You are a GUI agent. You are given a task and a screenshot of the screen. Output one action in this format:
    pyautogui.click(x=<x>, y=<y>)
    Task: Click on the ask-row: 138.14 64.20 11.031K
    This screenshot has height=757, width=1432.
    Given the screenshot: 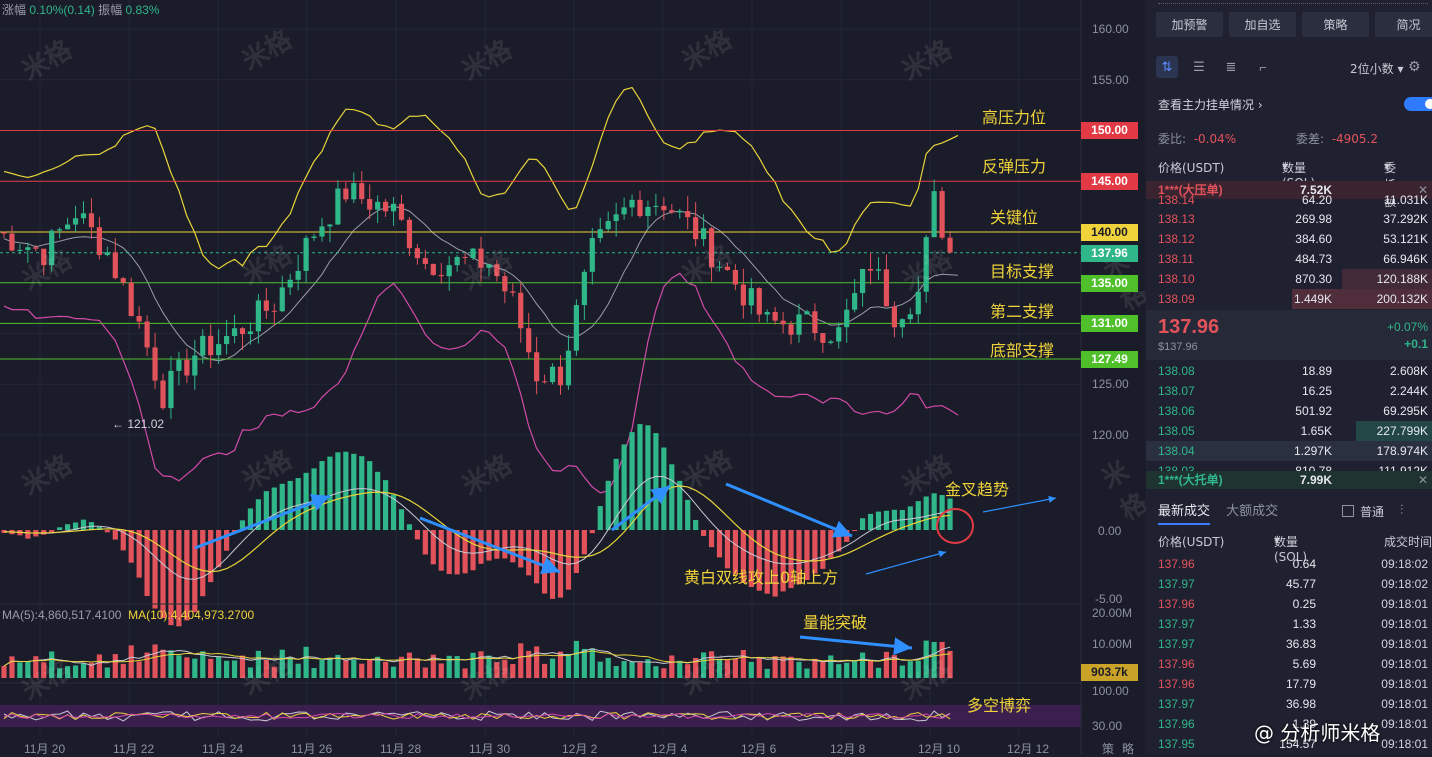 What is the action you would take?
    pyautogui.click(x=1289, y=200)
    